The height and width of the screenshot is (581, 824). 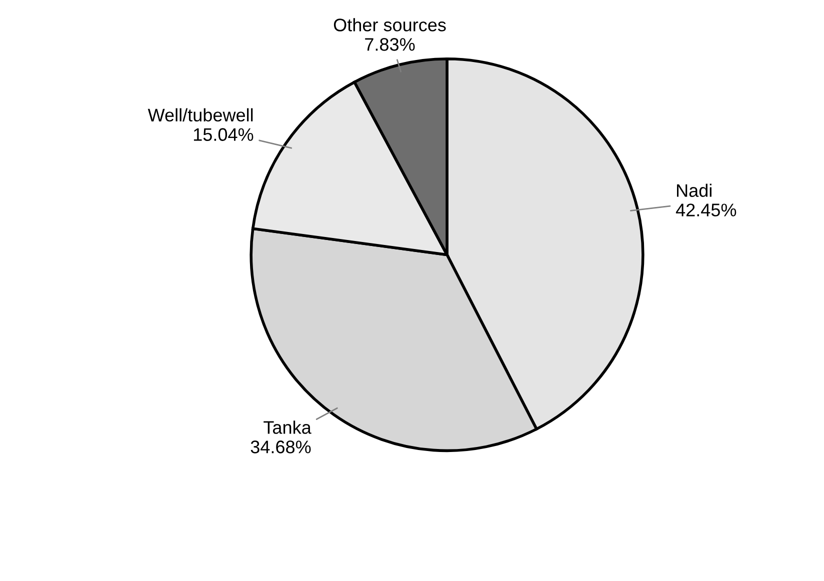 What do you see at coordinates (288, 427) in the screenshot?
I see `slice-label: Tanka` at bounding box center [288, 427].